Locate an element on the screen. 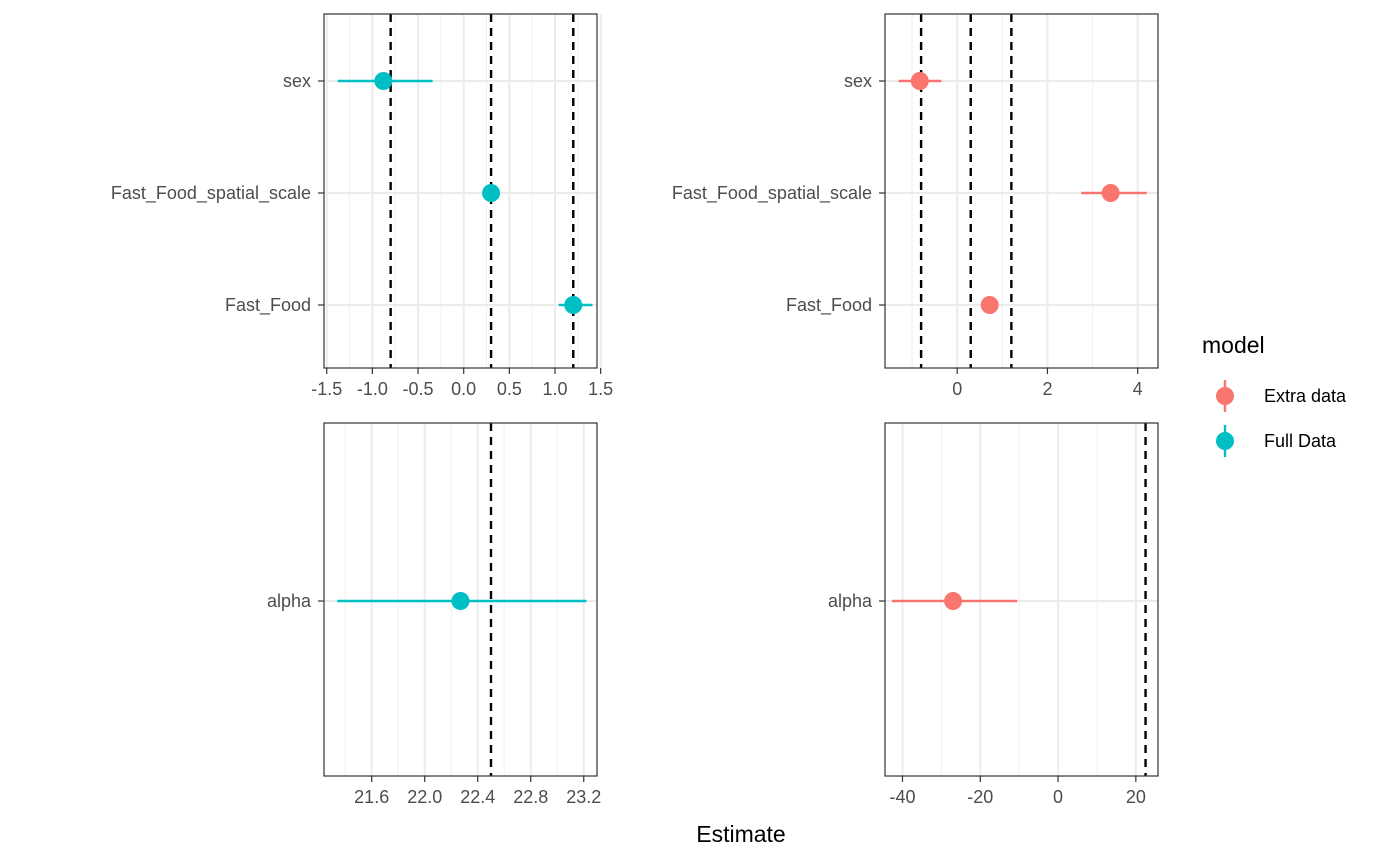 The height and width of the screenshot is (865, 1400). legend-label: Full Data is located at coordinates (1300, 441).